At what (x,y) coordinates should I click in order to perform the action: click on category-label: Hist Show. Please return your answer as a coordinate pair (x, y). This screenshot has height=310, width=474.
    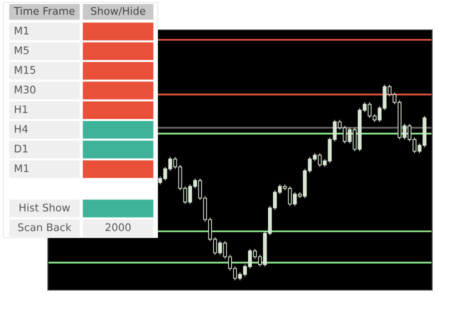
    Looking at the image, I should click on (45, 207).